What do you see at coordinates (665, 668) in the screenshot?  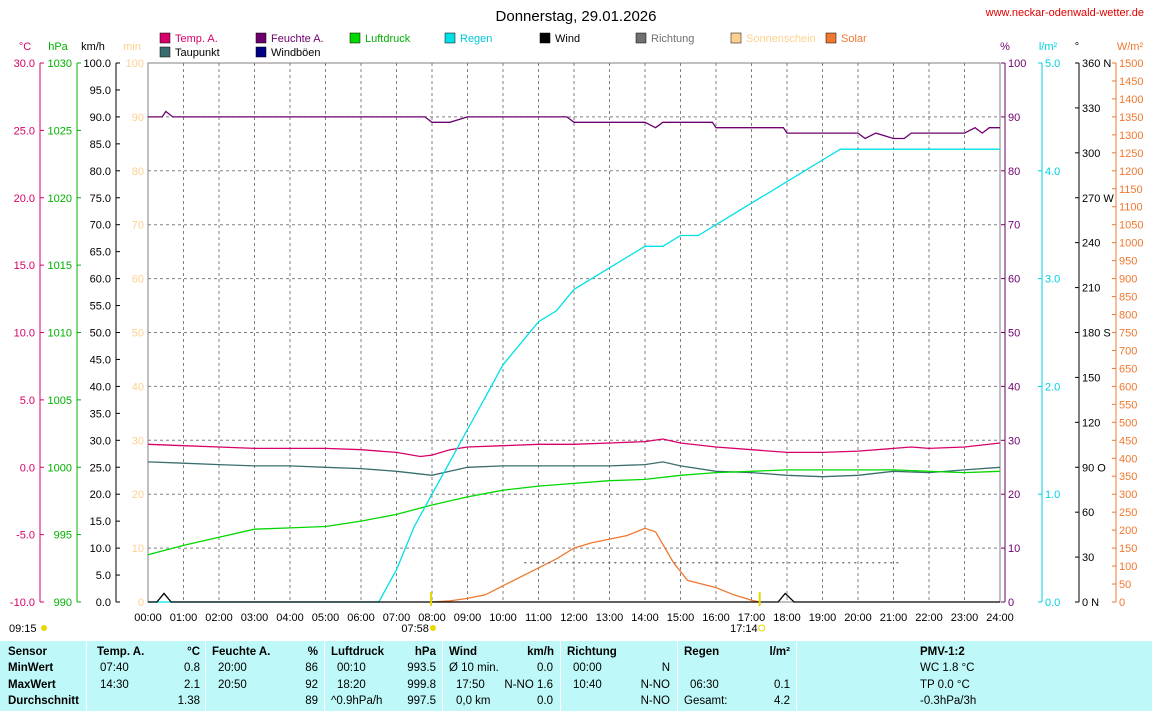 I see `direction-min-value: N` at bounding box center [665, 668].